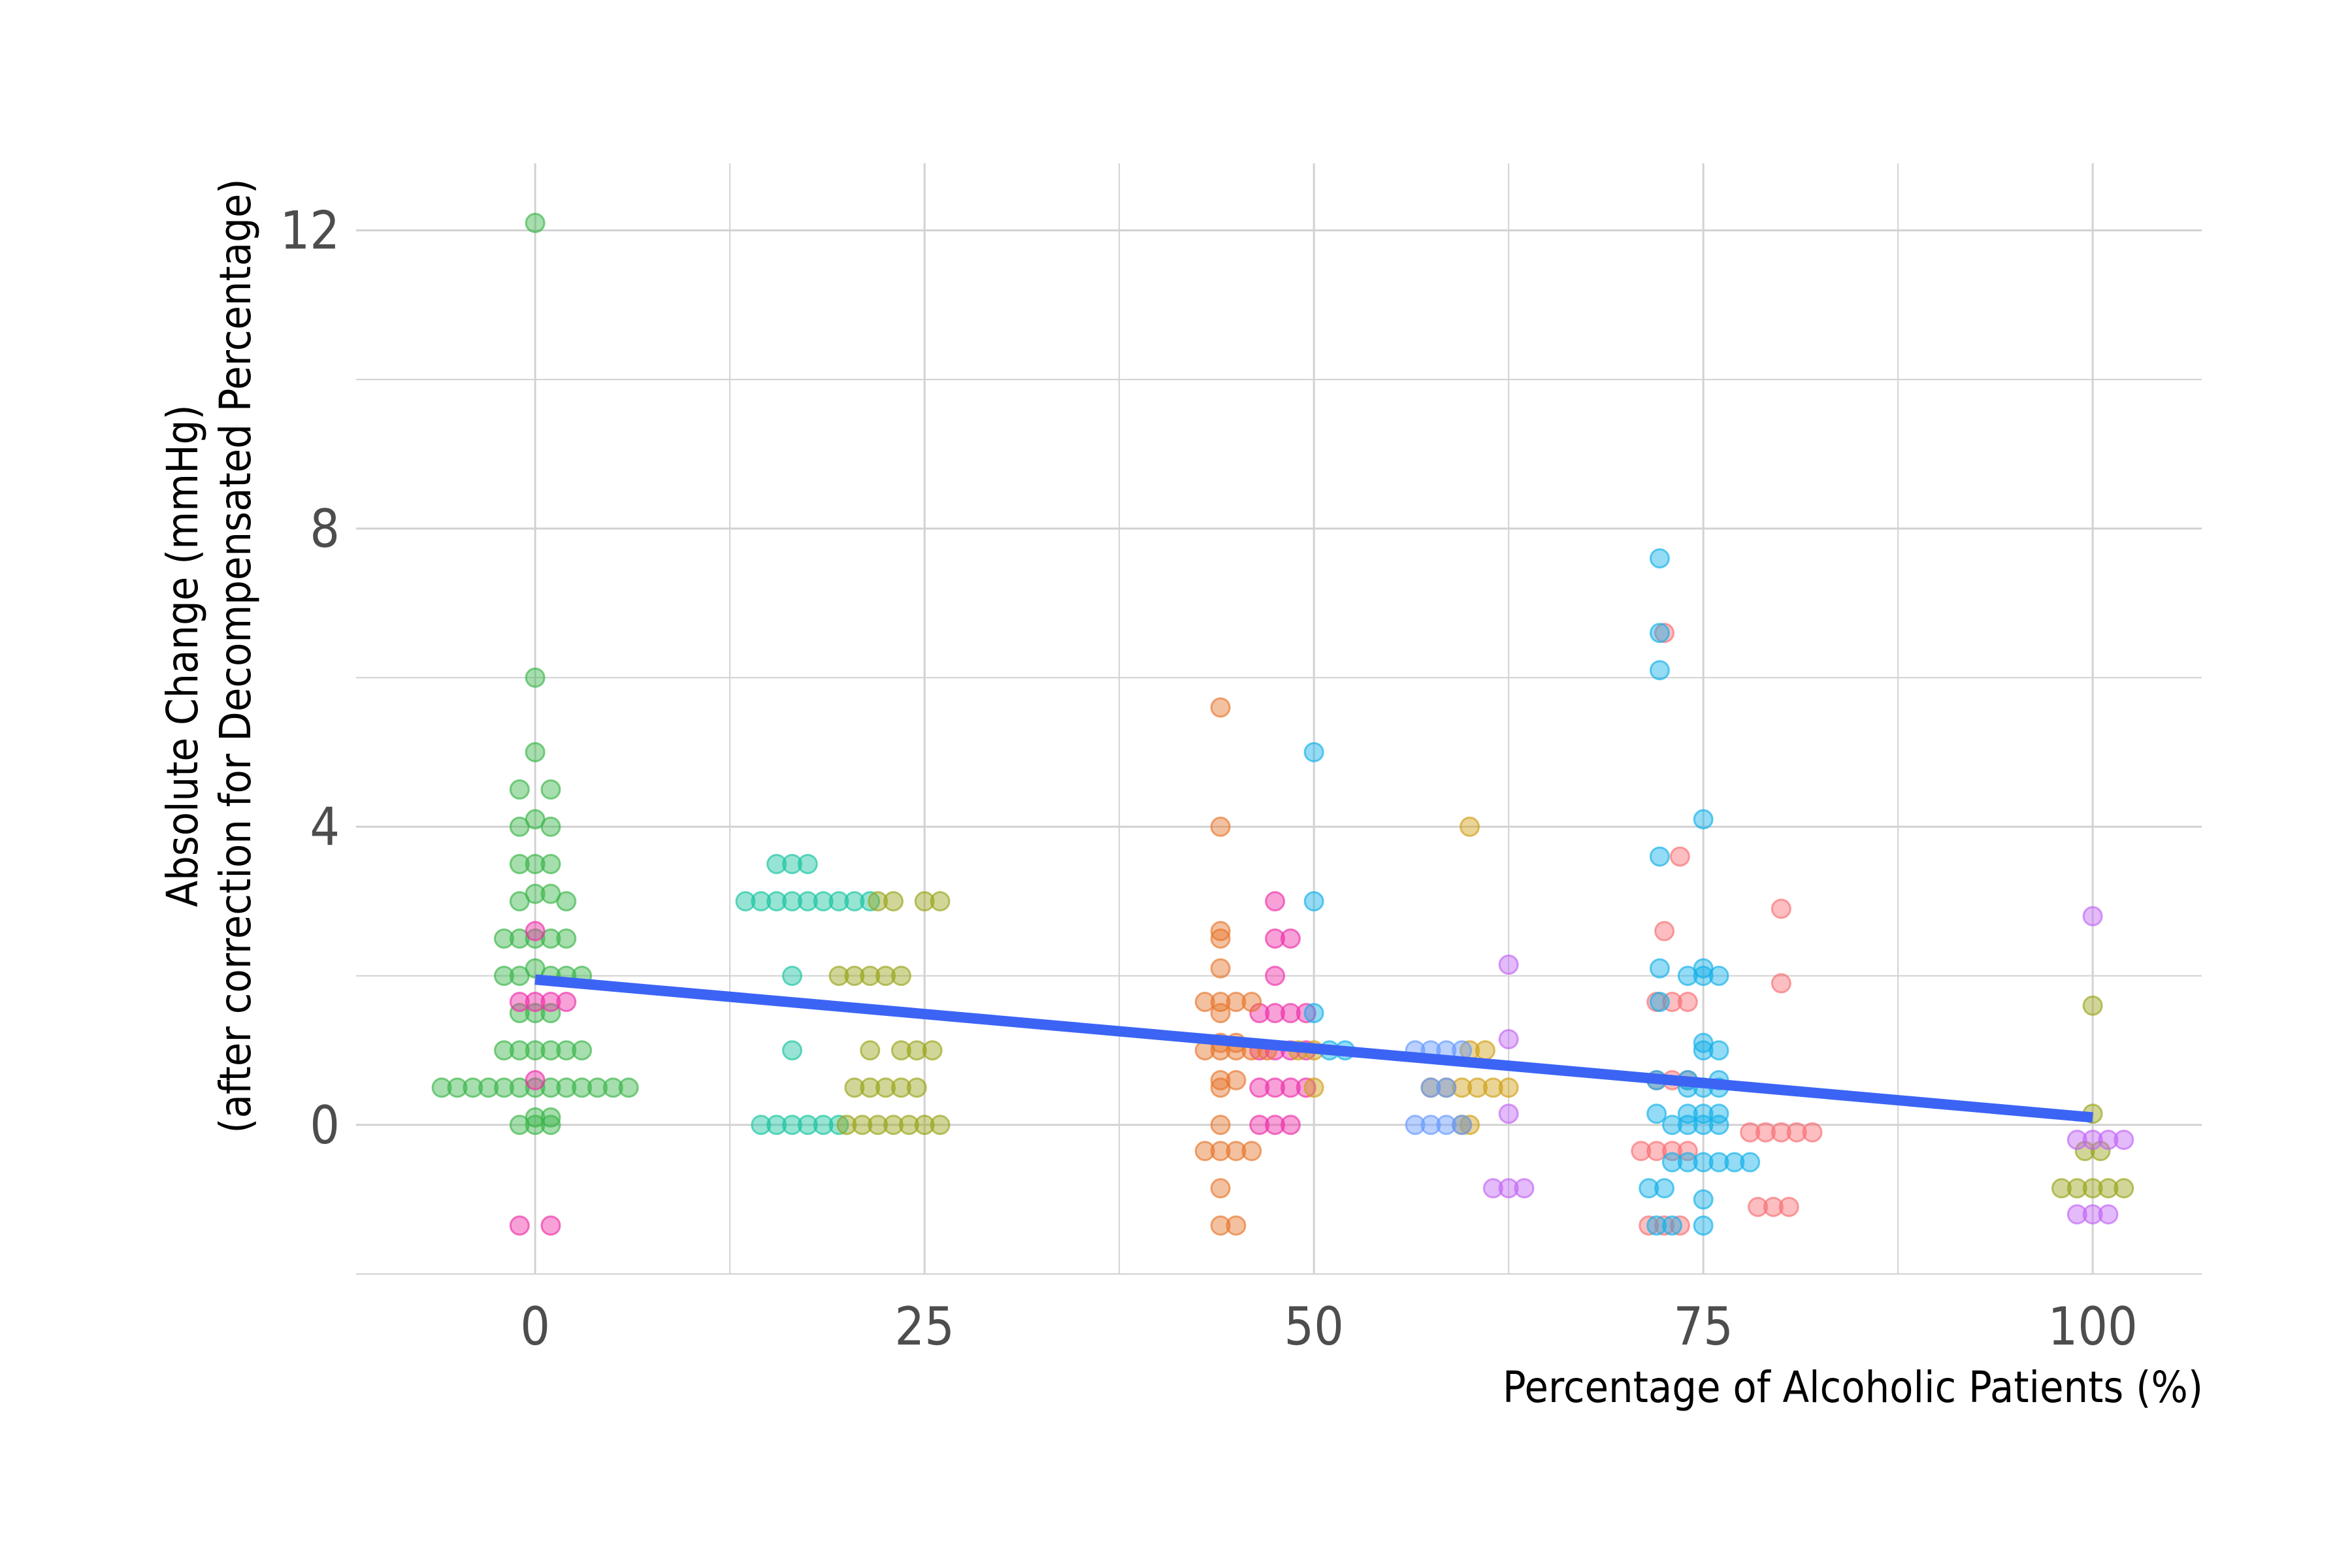 The image size is (2352, 1568). Describe the element at coordinates (325, 528) in the screenshot. I see `y-tick-label: 8` at that location.